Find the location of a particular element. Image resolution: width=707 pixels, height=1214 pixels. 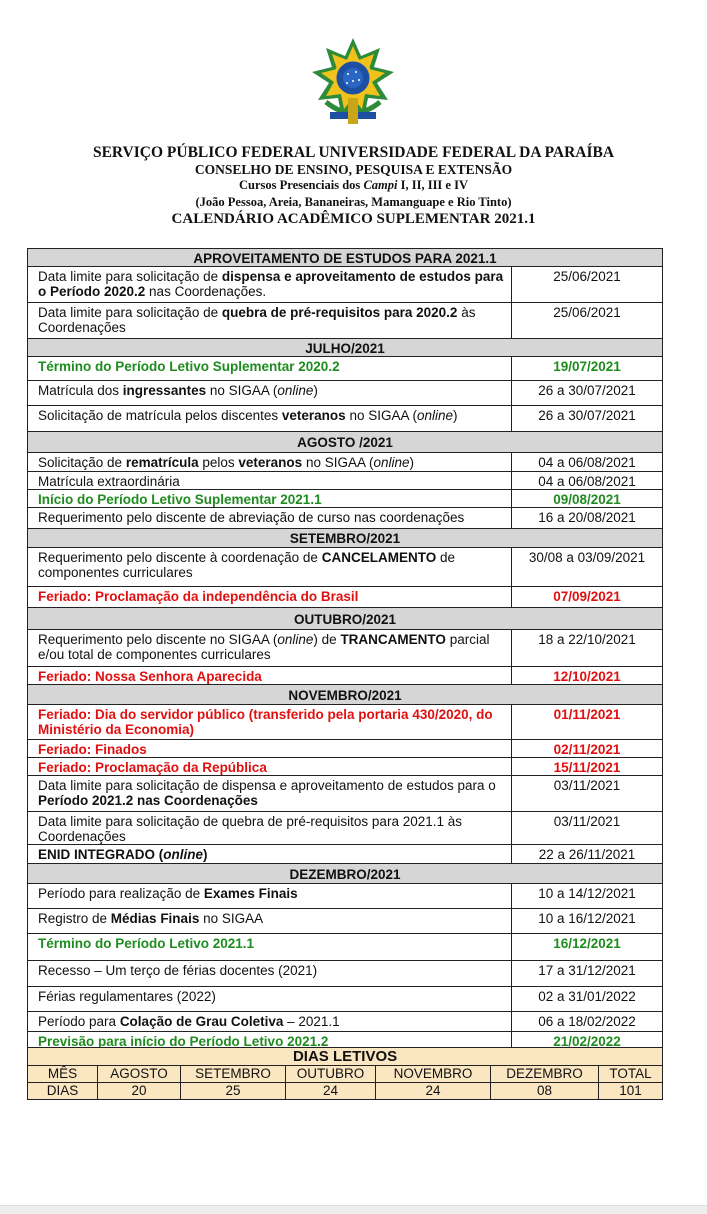

event-text: quebra de pré-requisitos para 2020.2 is located at coordinates (339, 312).